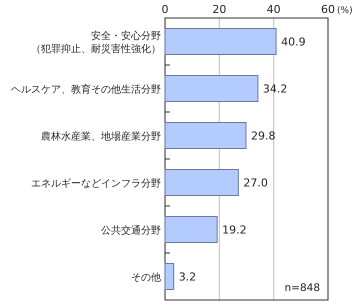  What do you see at coordinates (187, 277) in the screenshot?
I see `data-label: 3.2` at bounding box center [187, 277].